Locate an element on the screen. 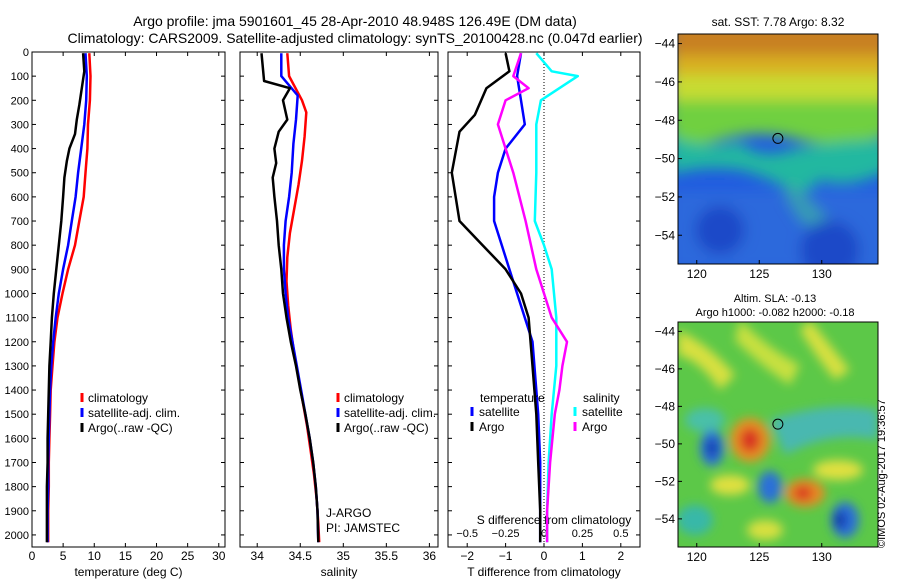  y-tick-label: 1600 is located at coordinates (17, 439).